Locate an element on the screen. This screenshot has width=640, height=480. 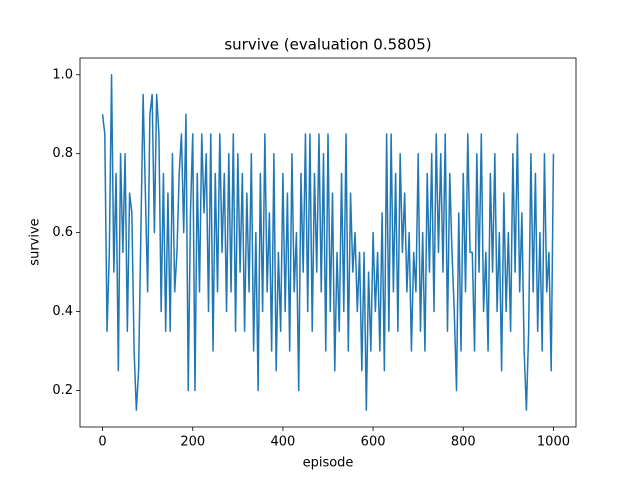
x-axis-label: episode is located at coordinates (328, 463).